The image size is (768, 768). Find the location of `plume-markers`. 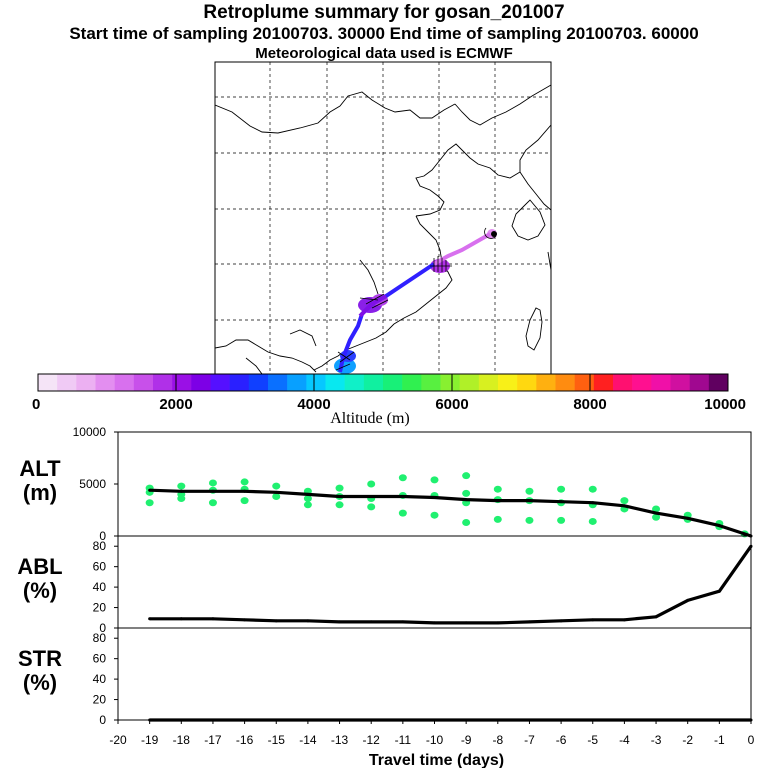

plume-markers is located at coordinates (416, 299).